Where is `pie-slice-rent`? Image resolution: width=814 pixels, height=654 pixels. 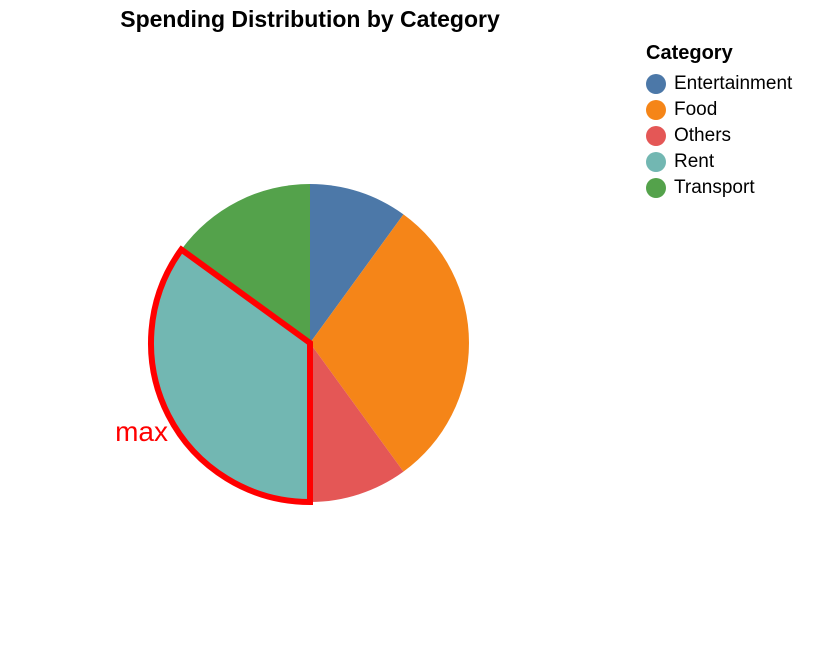
pie-slice-rent is located at coordinates (230, 375).